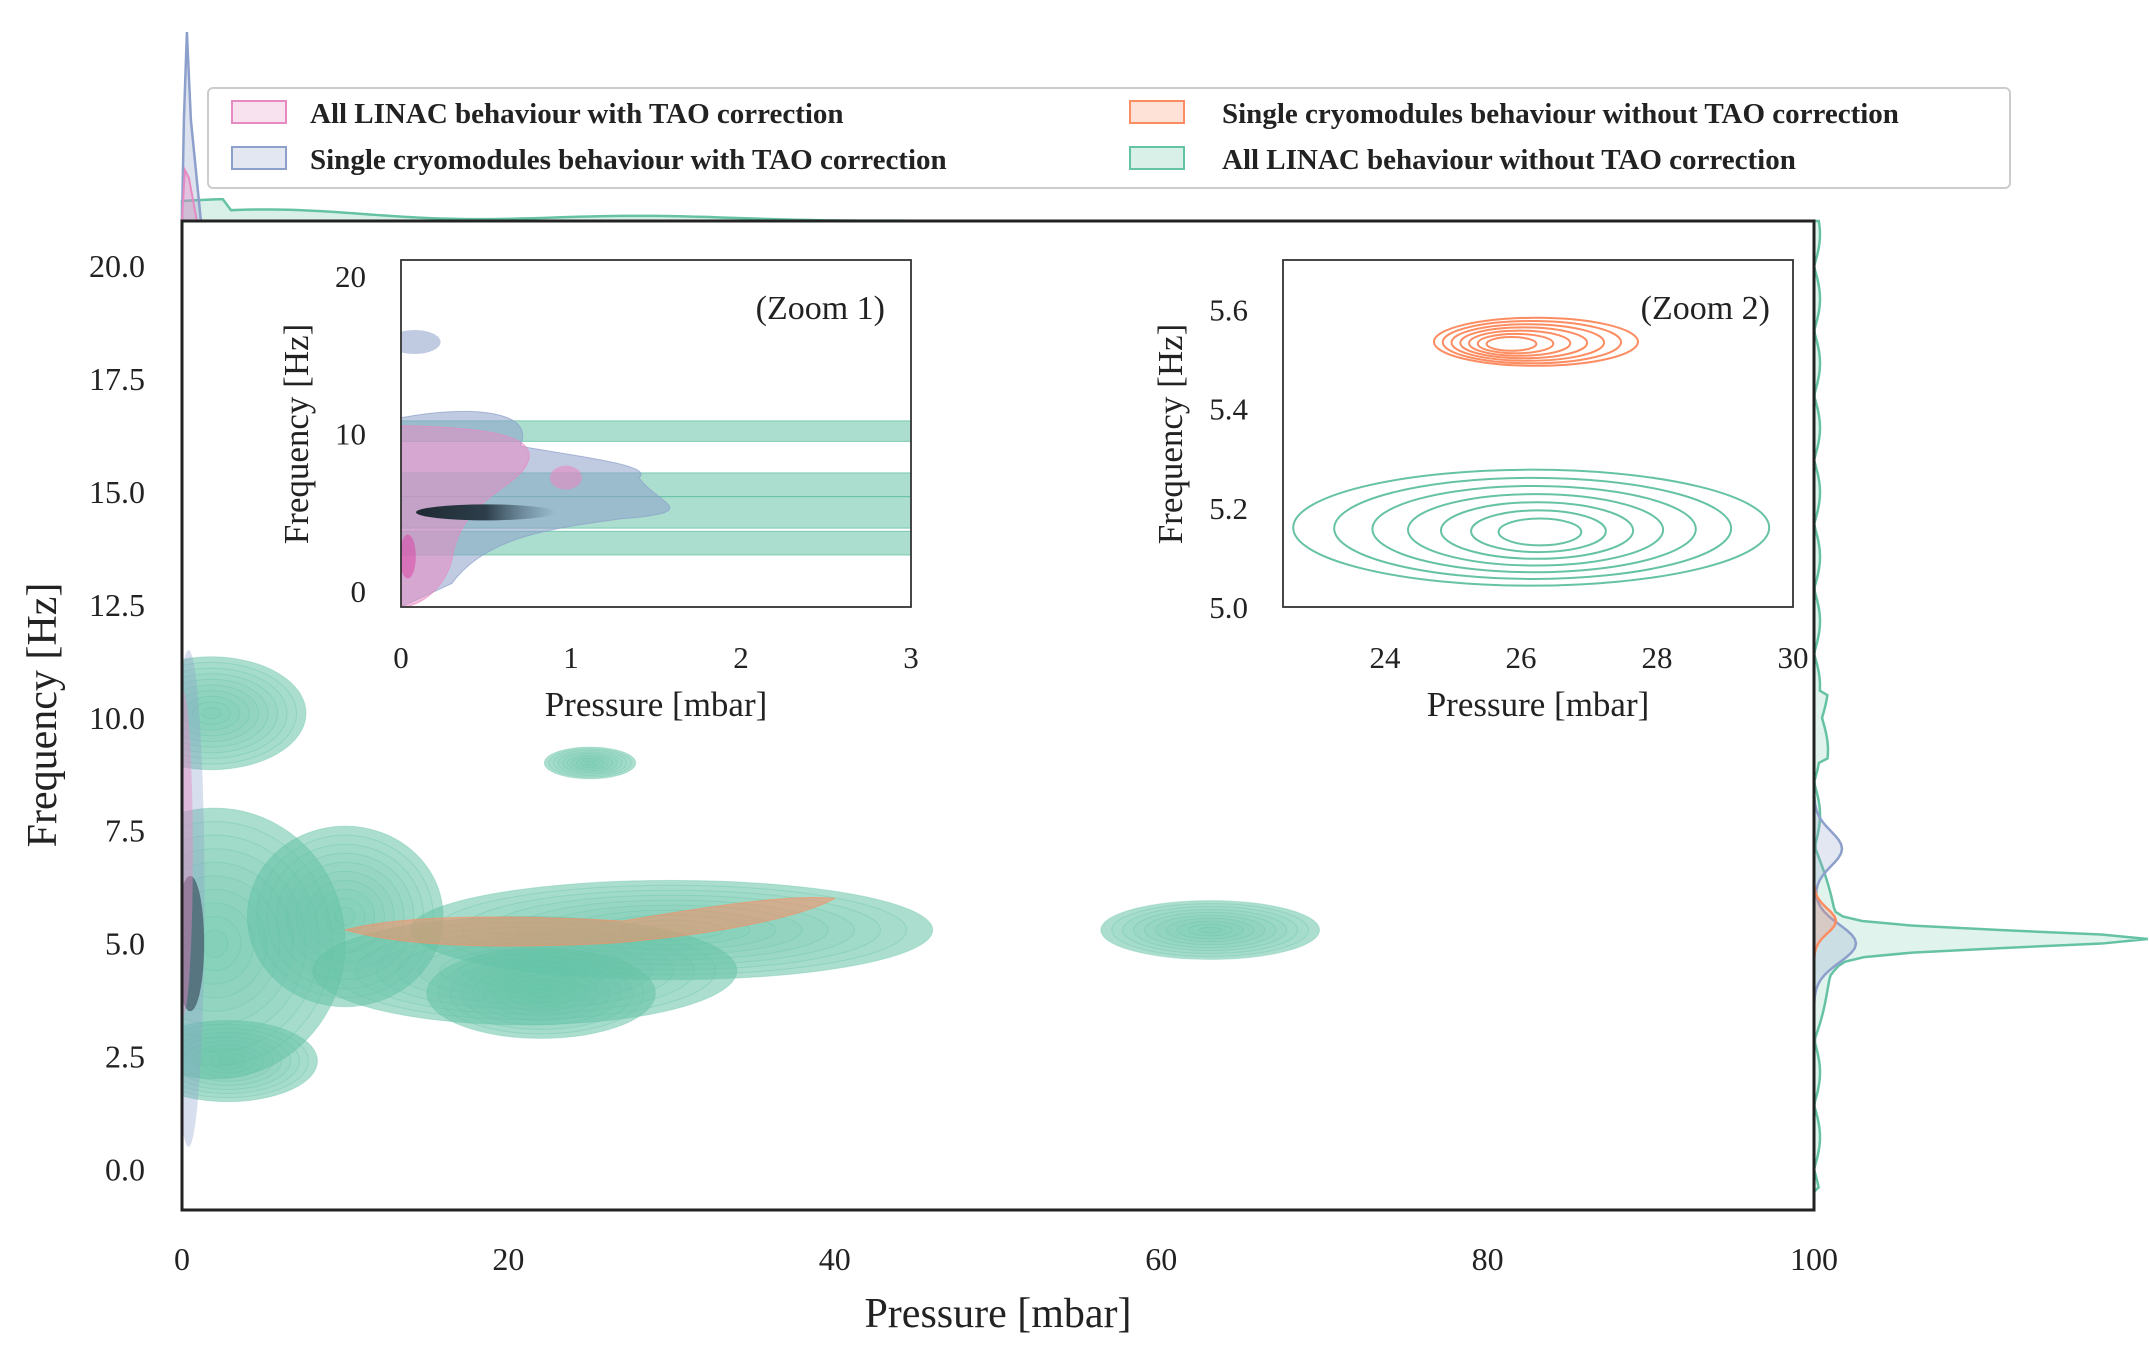 The width and height of the screenshot is (2149, 1350). I want to click on legend-frame, so click(1109, 138).